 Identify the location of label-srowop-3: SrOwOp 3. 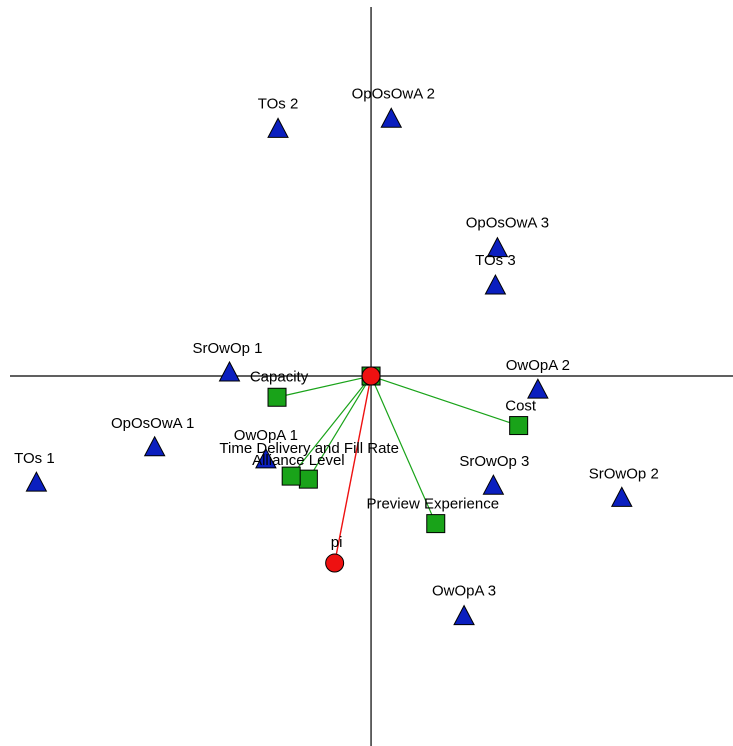
(494, 461).